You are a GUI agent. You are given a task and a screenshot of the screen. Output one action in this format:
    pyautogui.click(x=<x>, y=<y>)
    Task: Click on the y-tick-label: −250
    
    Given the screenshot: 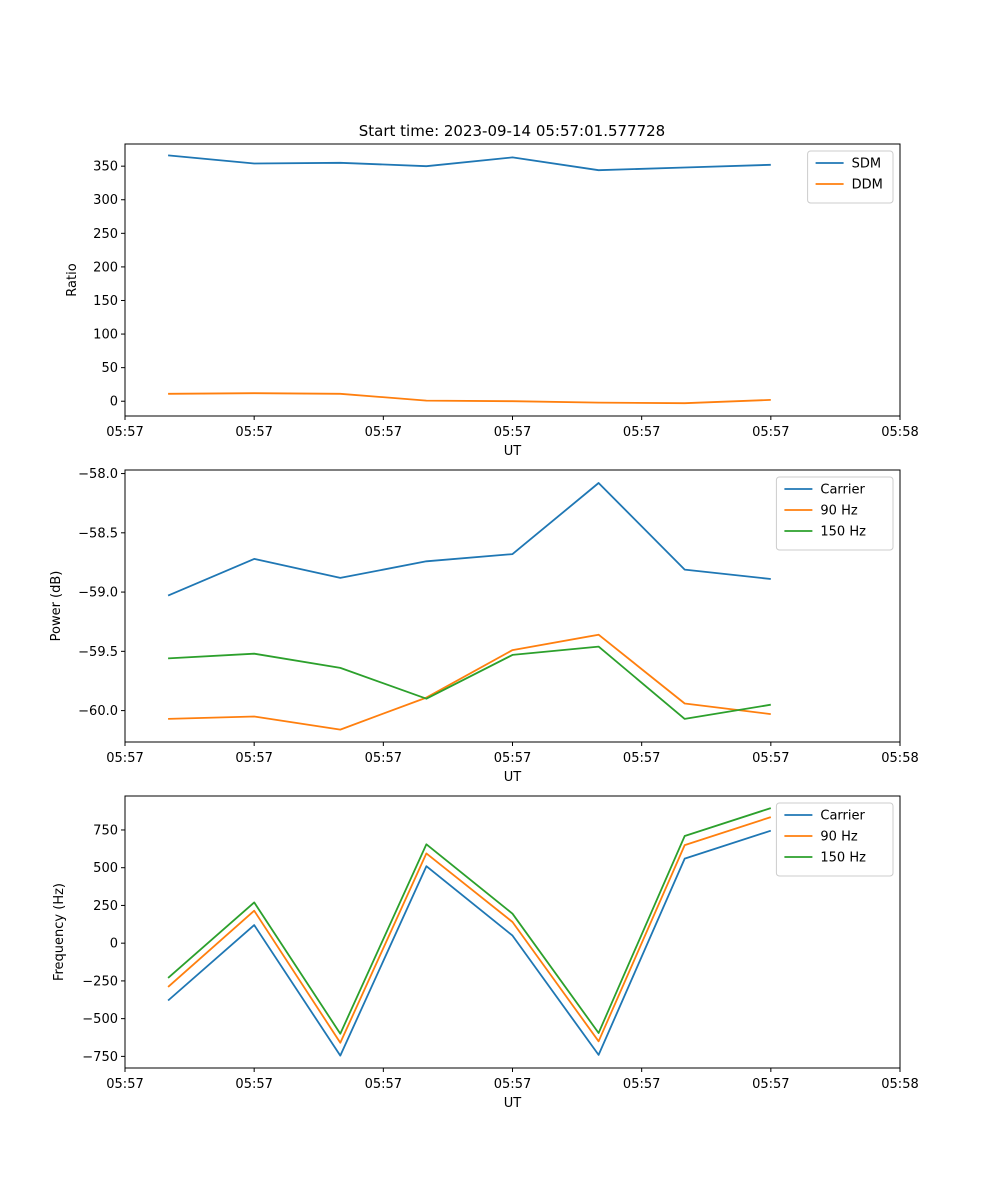 What is the action you would take?
    pyautogui.click(x=100, y=981)
    